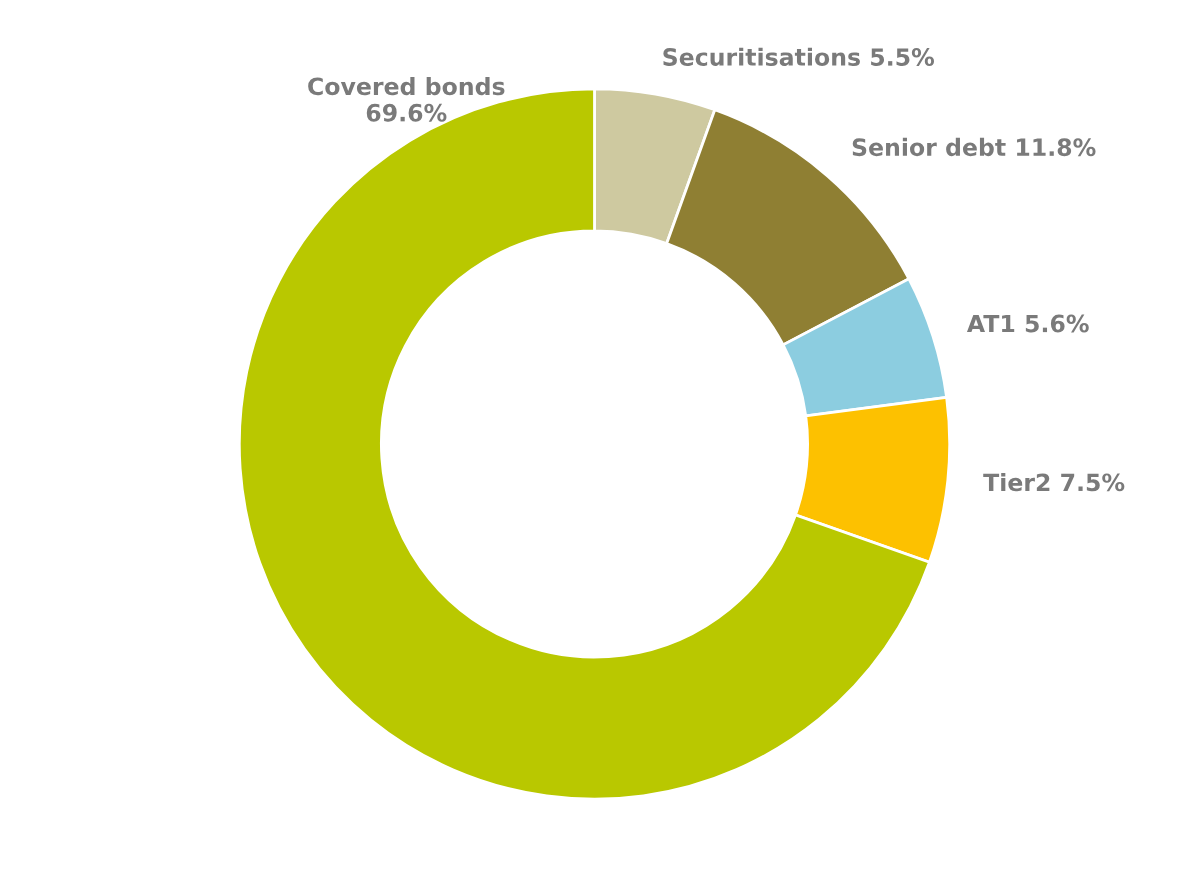 This screenshot has width=1189, height=888. What do you see at coordinates (974, 147) in the screenshot?
I see `slice-label: Senior debt 11.8%` at bounding box center [974, 147].